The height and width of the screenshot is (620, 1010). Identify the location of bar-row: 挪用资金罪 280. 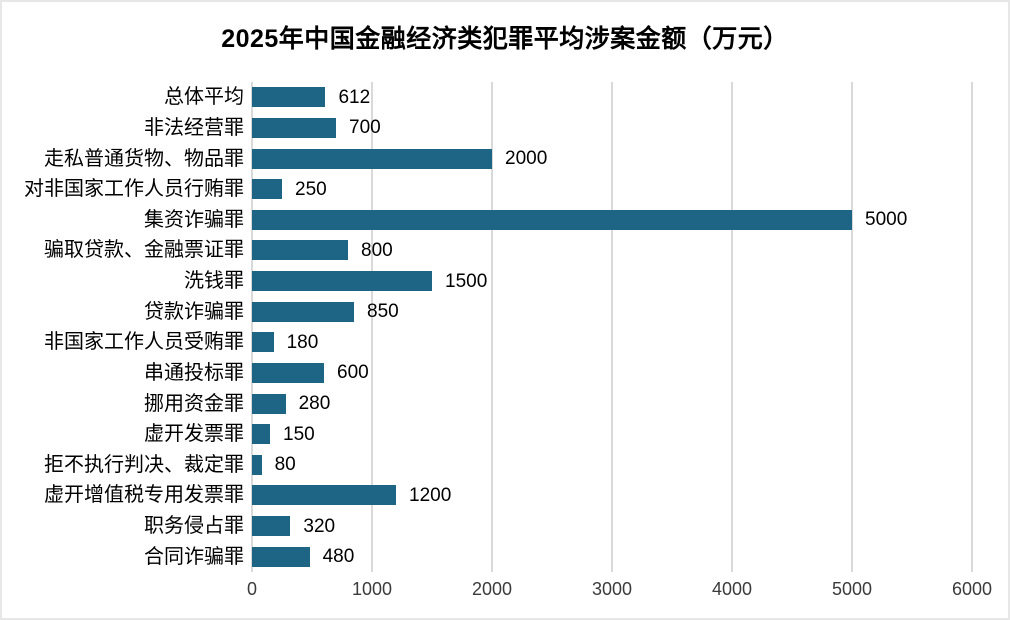
(505, 403).